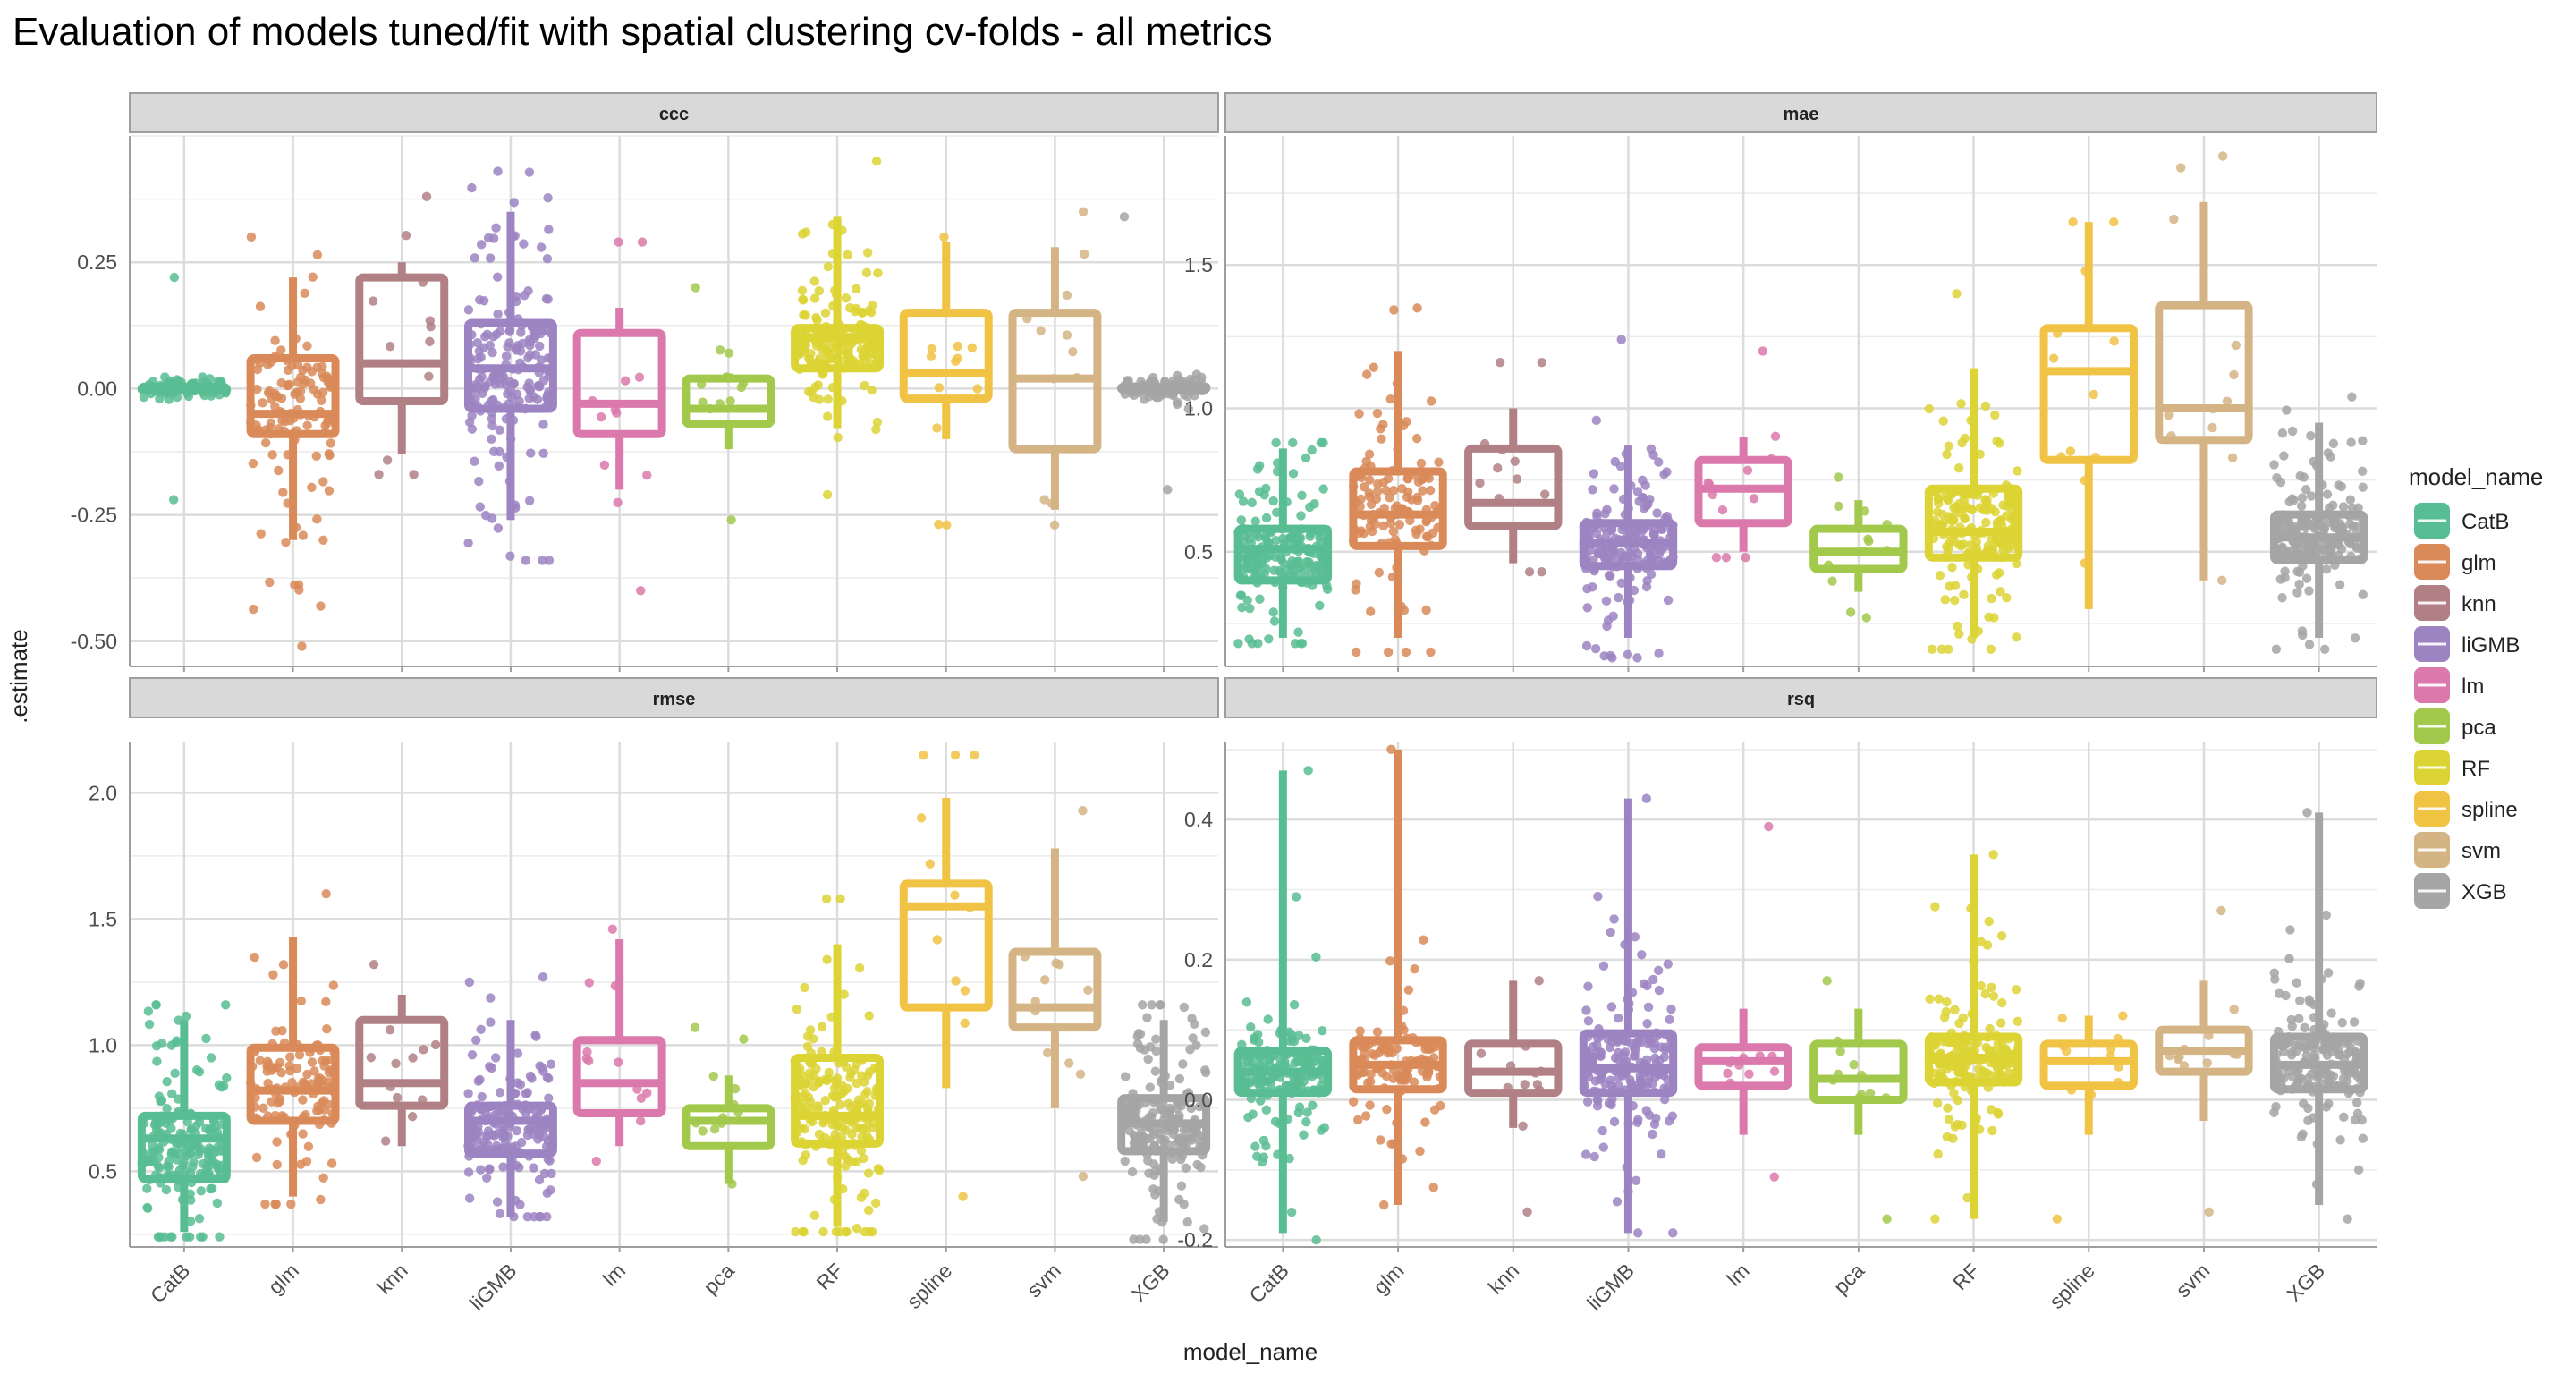  Describe the element at coordinates (184, 1121) in the screenshot. I see `box-CatB` at that location.